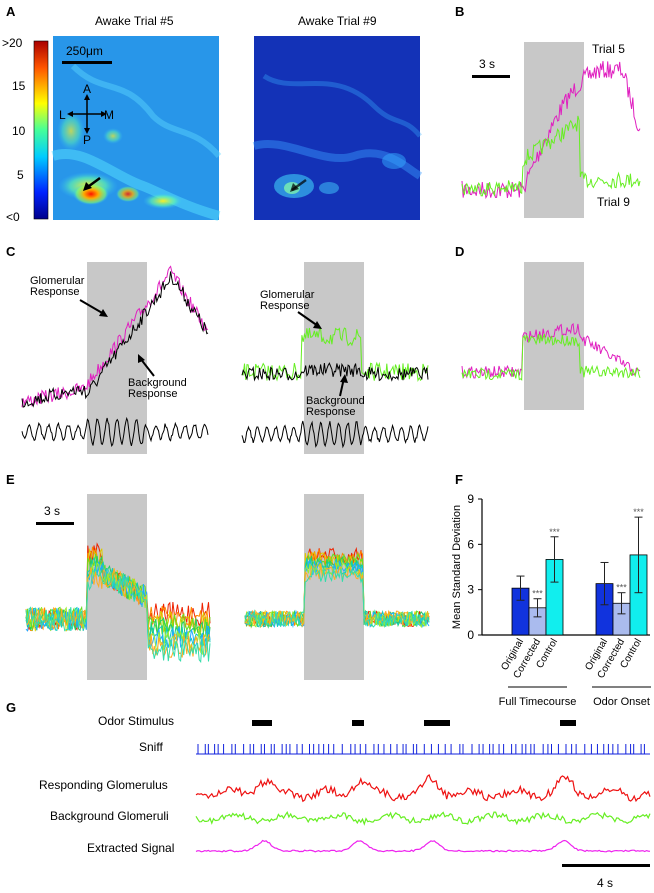 Image resolution: width=654 pixels, height=893 pixels. Describe the element at coordinates (621, 588) in the screenshot. I see `f-stars-1-1: ***` at that location.